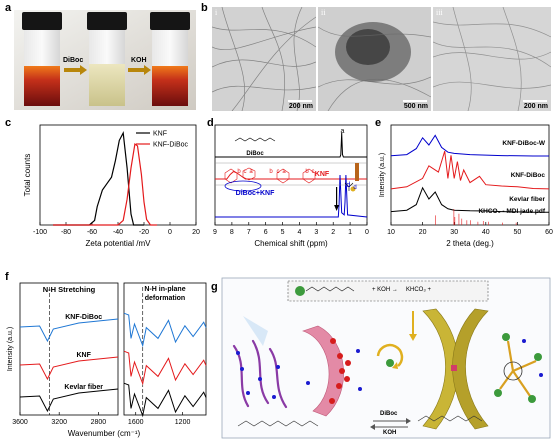 The image size is (554, 441). I want to click on ftir-series-label-0: KNF-DiBoc, so click(83, 317).